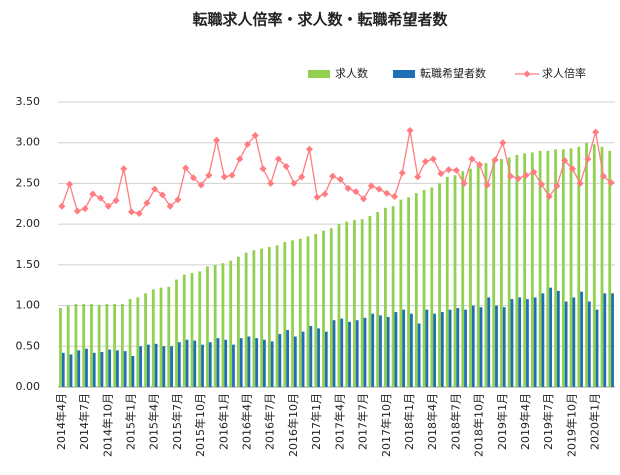 The width and height of the screenshot is (620, 475). What do you see at coordinates (453, 73) in the screenshot?
I see `legend-label: 転職希望者数` at bounding box center [453, 73].